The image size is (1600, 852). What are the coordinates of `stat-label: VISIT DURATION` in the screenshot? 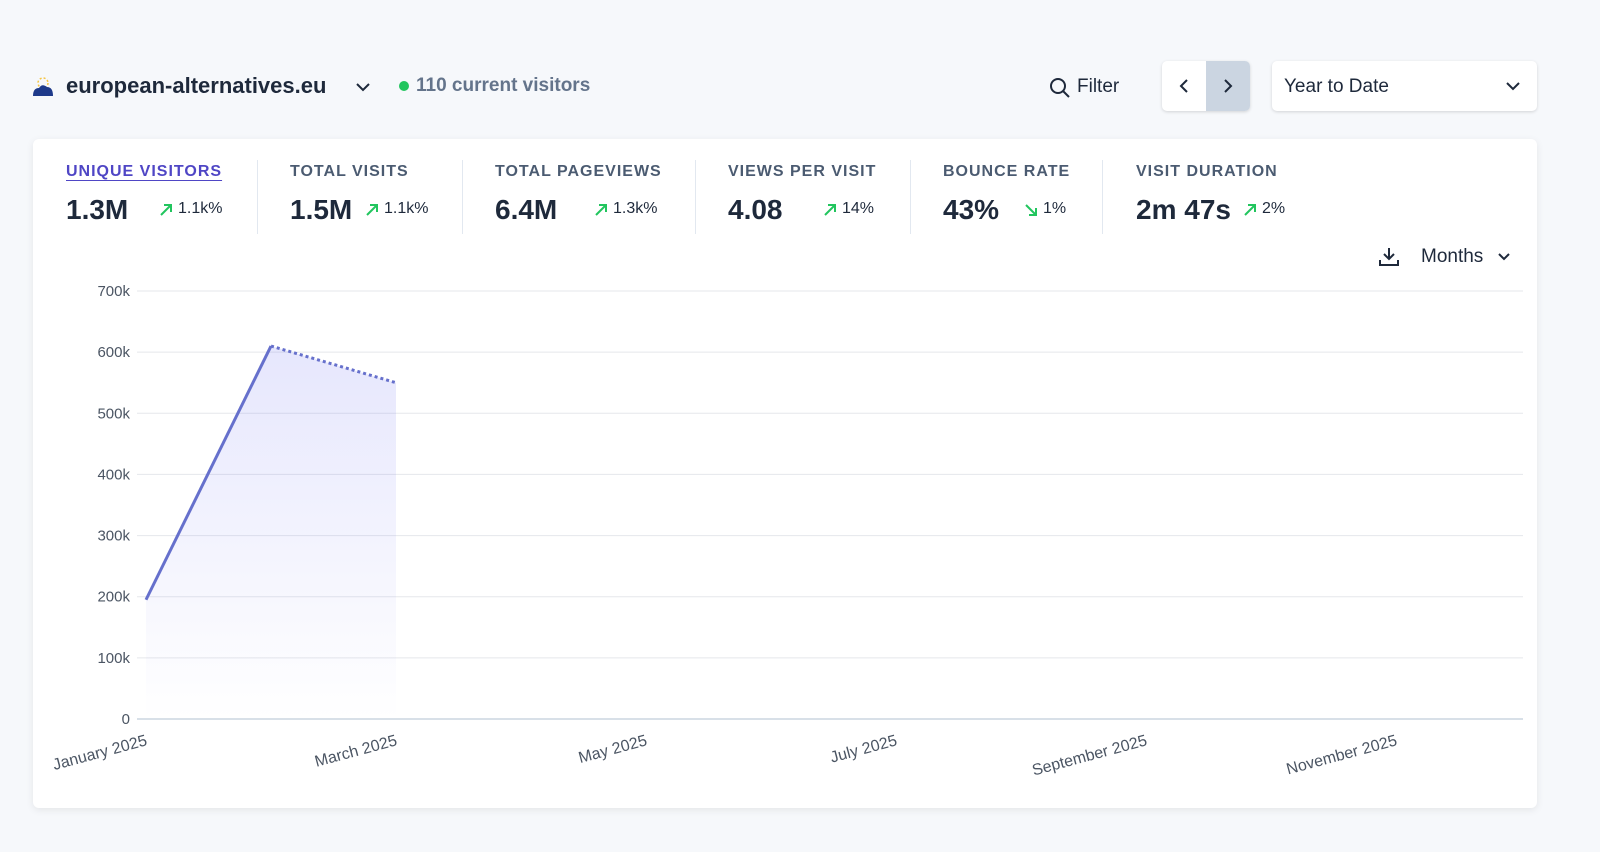 It's located at (1207, 171).